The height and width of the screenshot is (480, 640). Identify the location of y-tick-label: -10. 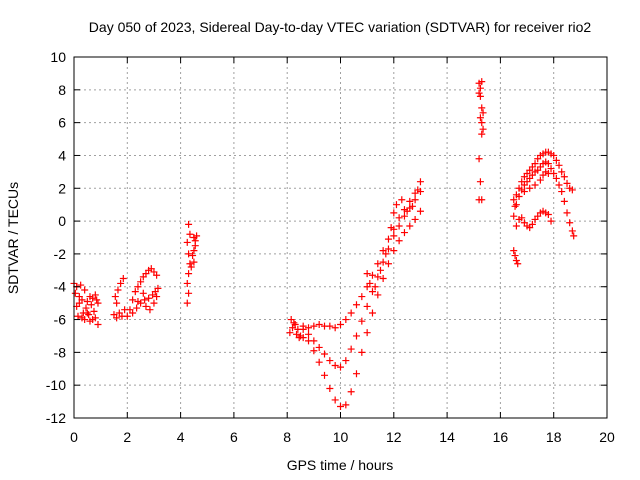
(56, 385).